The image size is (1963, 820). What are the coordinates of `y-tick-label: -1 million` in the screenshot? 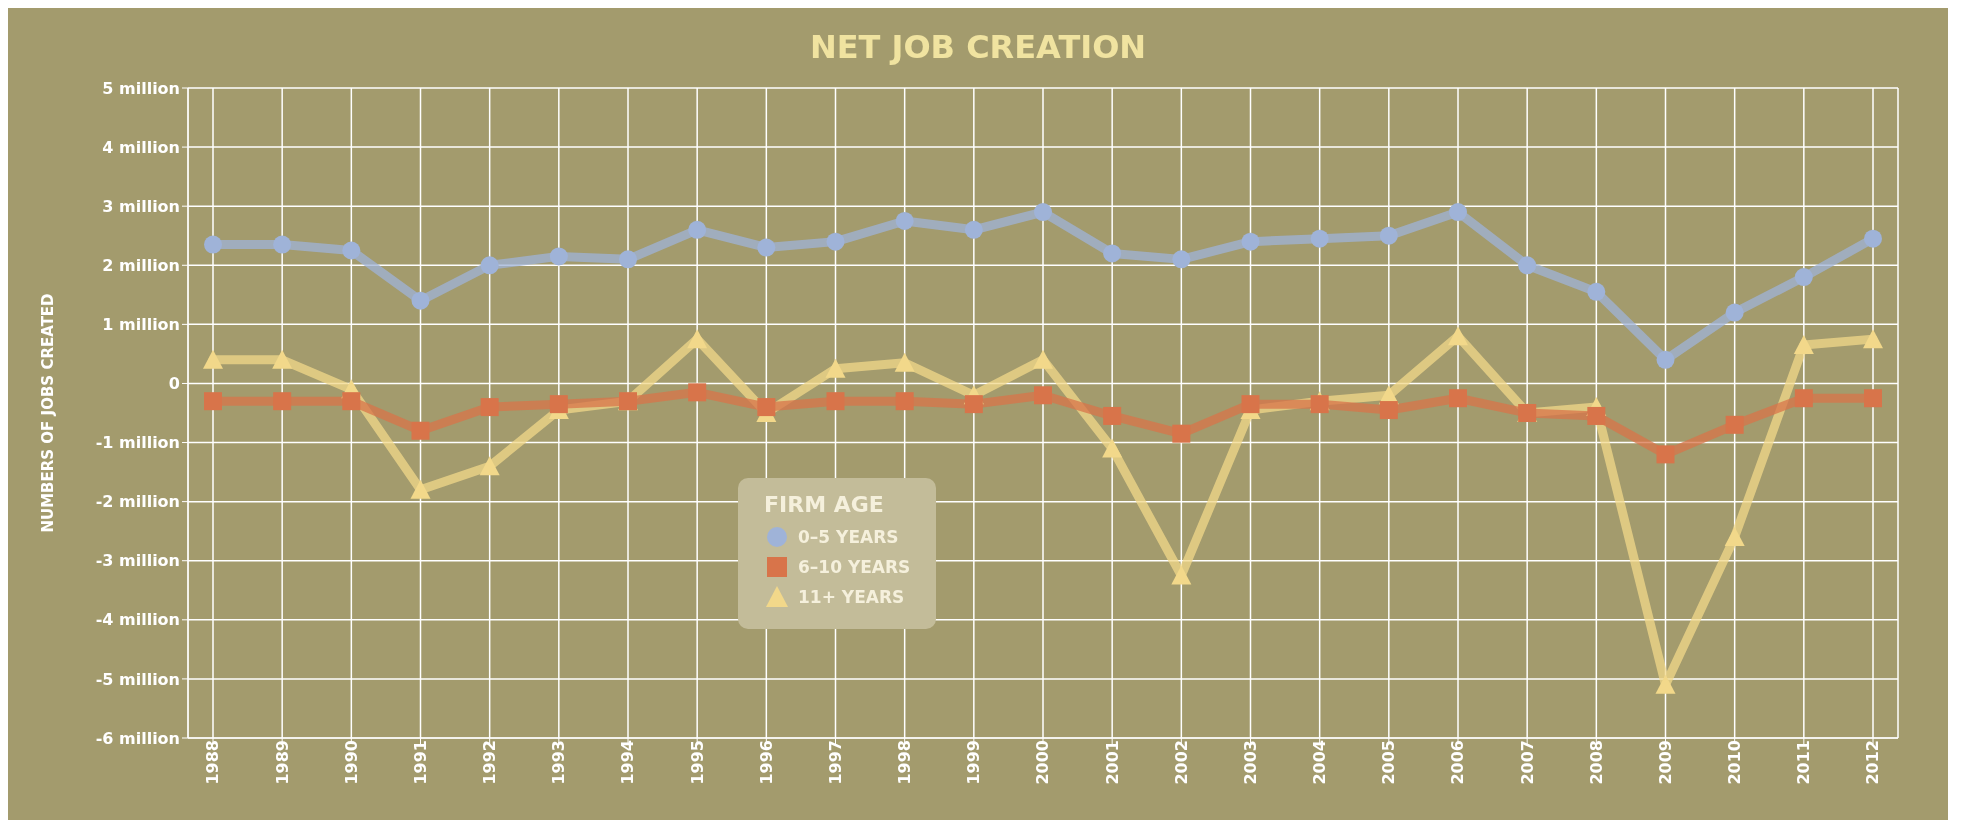 It's located at (137, 443).